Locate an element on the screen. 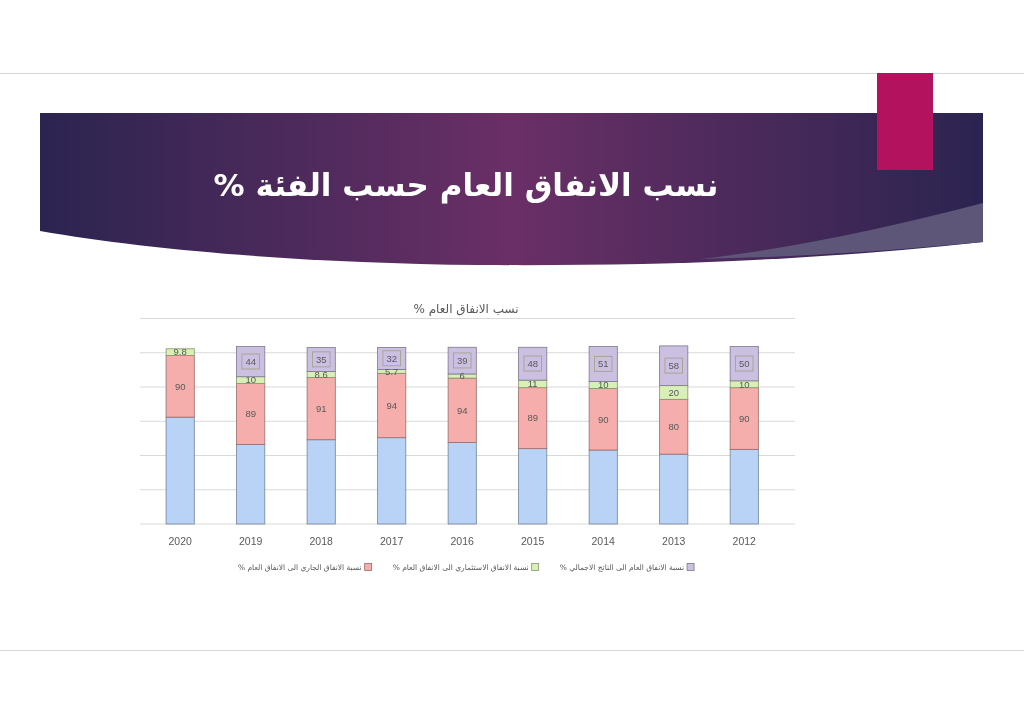  chart-title: نسب الانفاق العام حسب الفئة % is located at coordinates (466, 185).